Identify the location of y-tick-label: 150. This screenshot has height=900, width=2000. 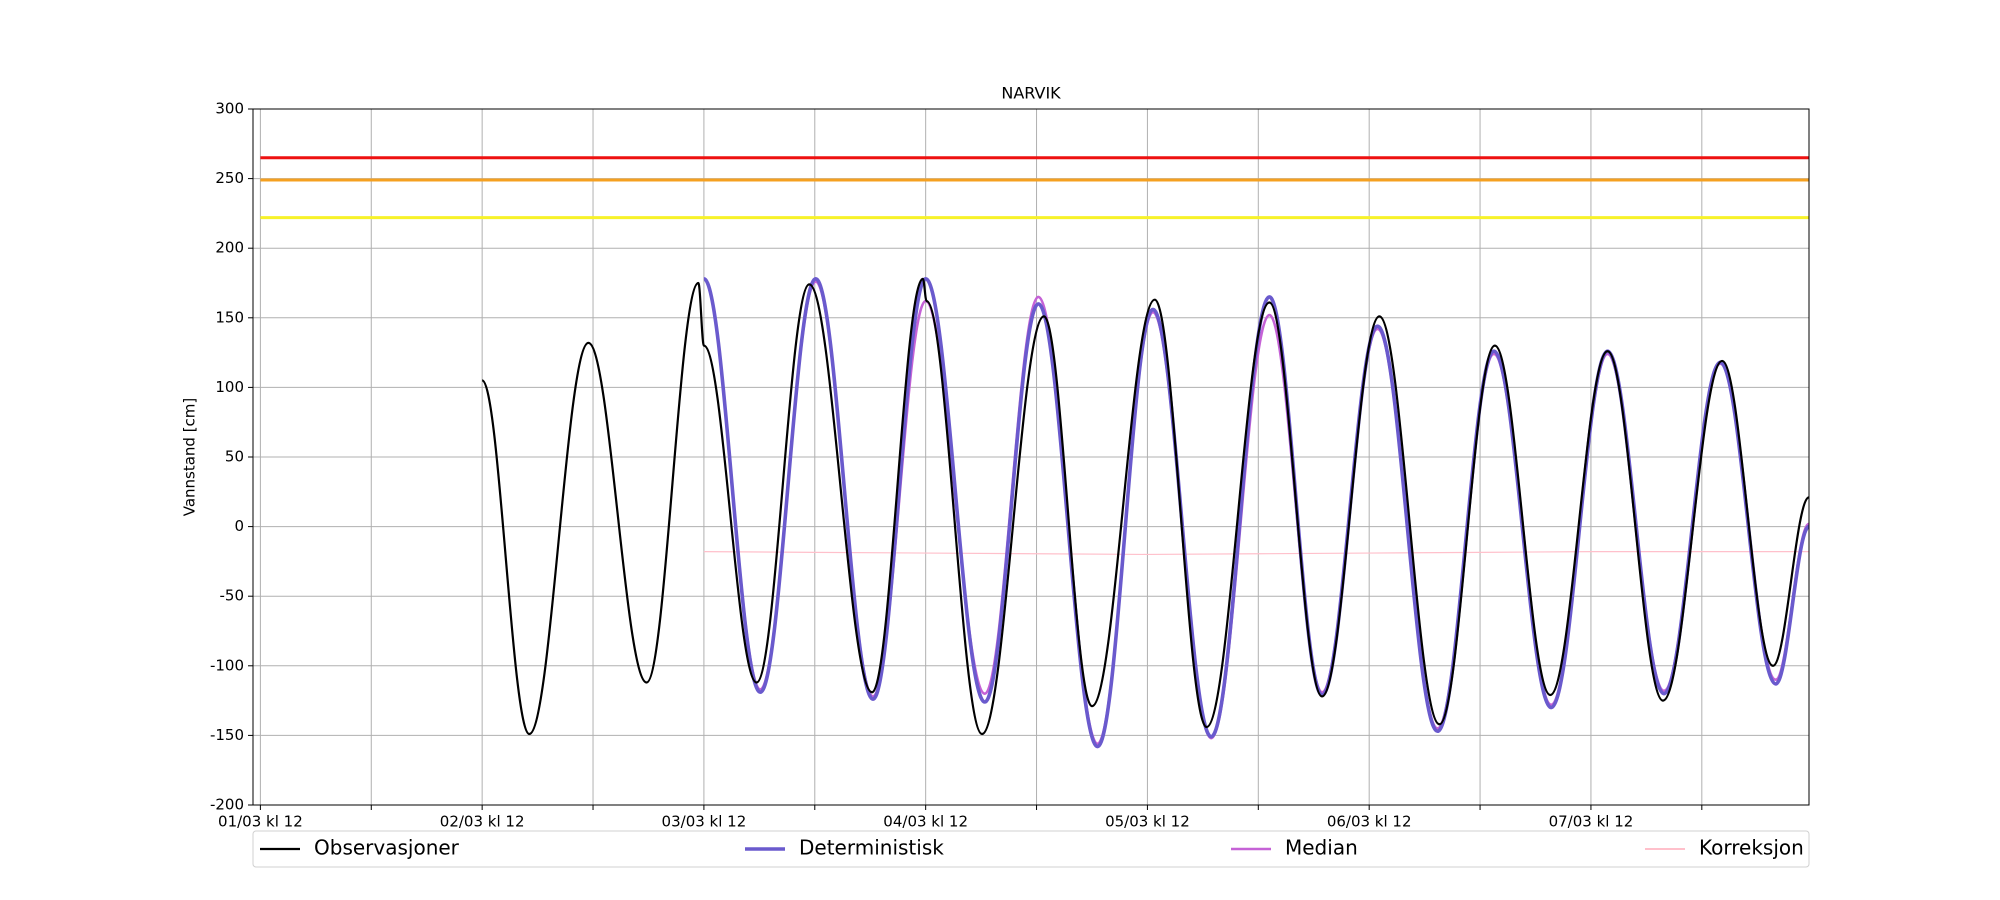
(229, 317).